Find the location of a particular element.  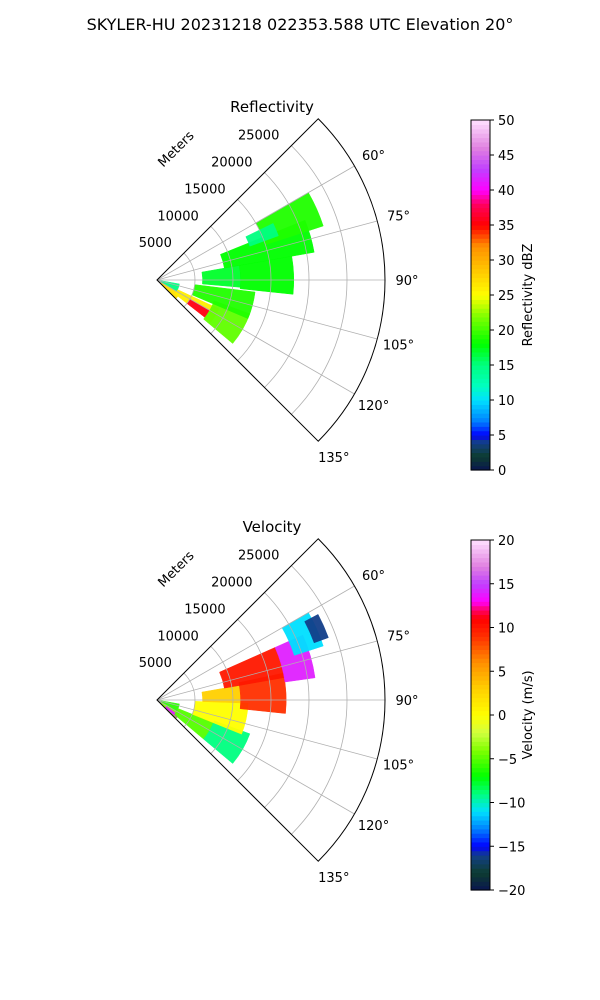

angle-tick-label: 75° is located at coordinates (398, 216).